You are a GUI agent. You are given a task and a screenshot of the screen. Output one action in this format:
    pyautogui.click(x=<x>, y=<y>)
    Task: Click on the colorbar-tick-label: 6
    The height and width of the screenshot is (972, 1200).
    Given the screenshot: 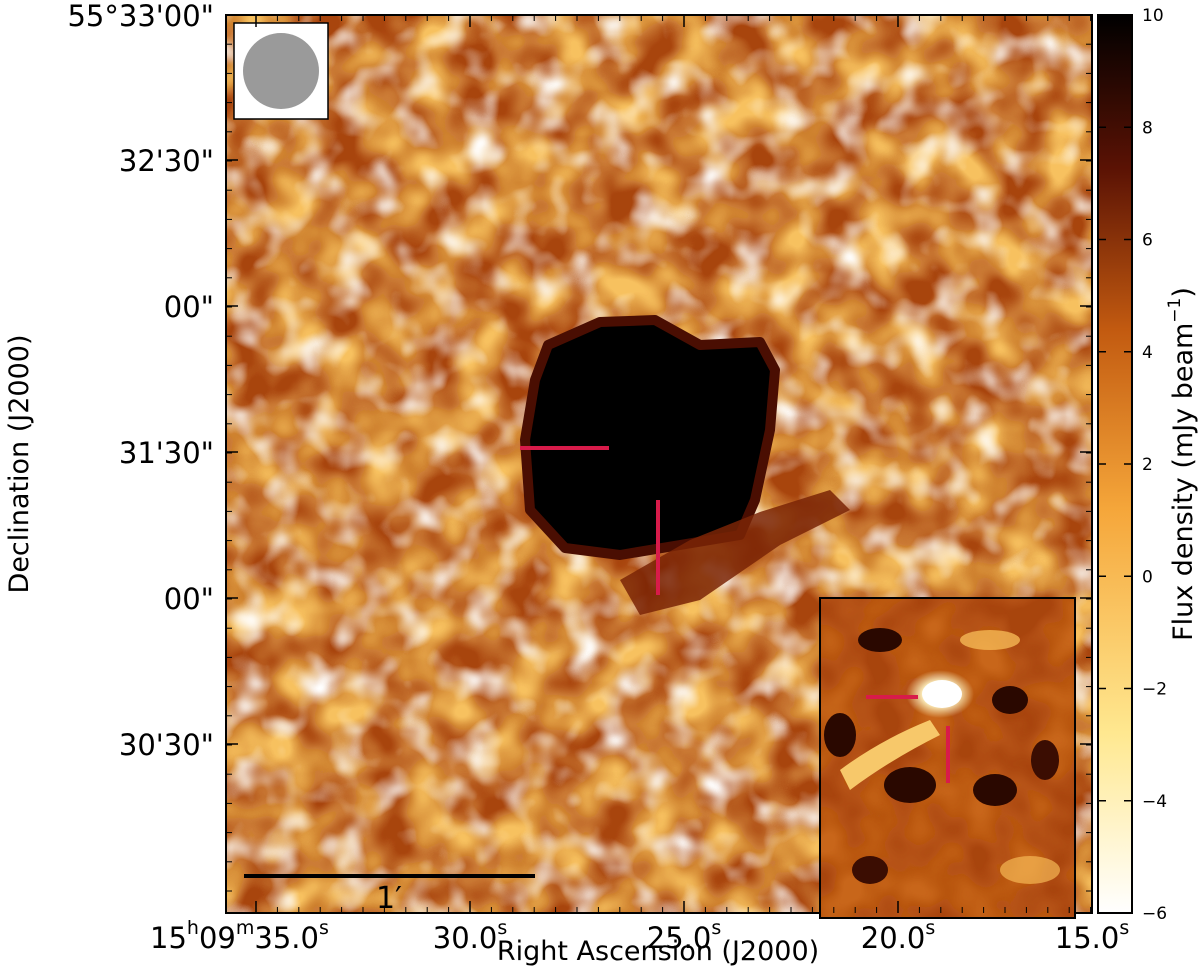 What is the action you would take?
    pyautogui.click(x=1147, y=241)
    